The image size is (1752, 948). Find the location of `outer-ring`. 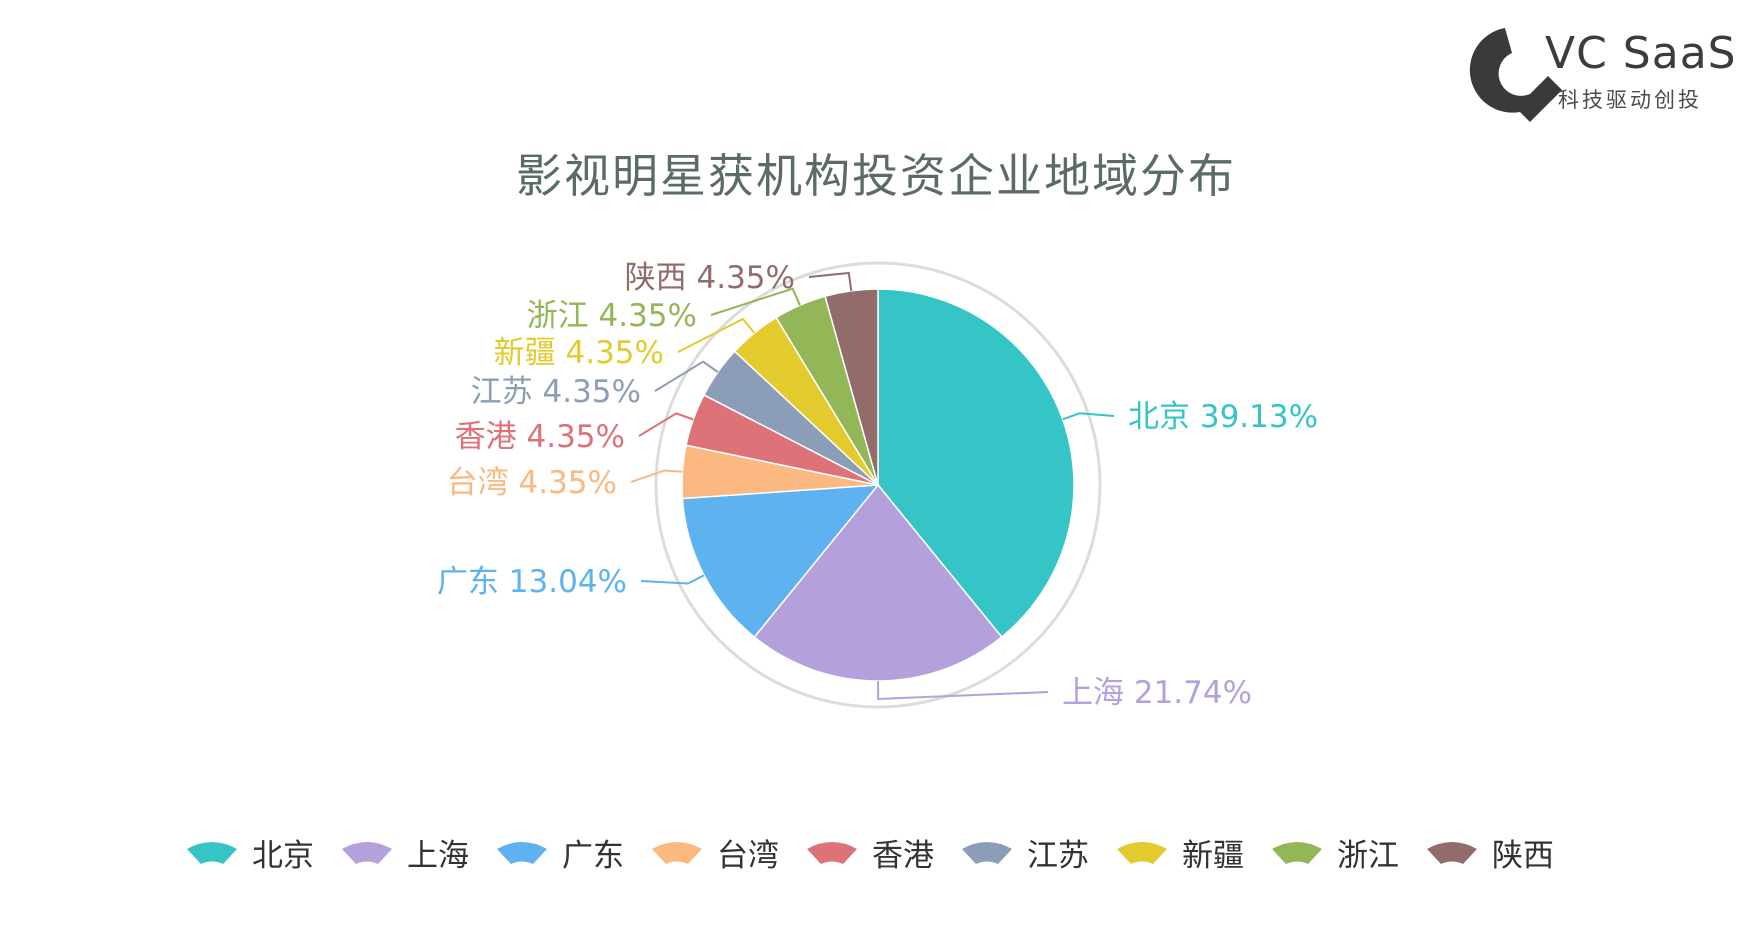

outer-ring is located at coordinates (878, 485).